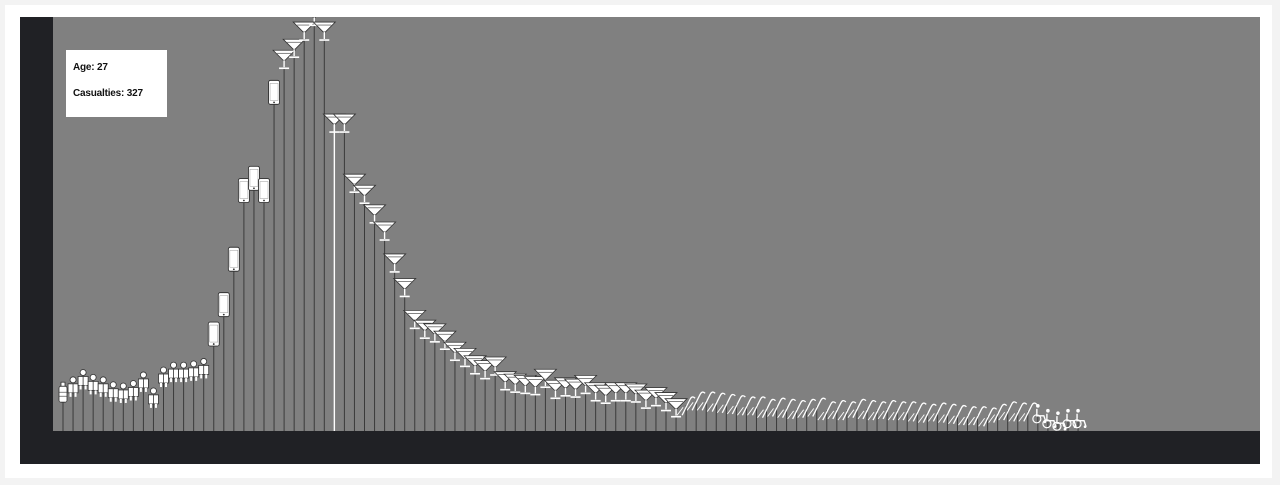 This screenshot has width=1280, height=485. What do you see at coordinates (99, 93) in the screenshot?
I see `tooltip-casualties-label: Casualties:` at bounding box center [99, 93].